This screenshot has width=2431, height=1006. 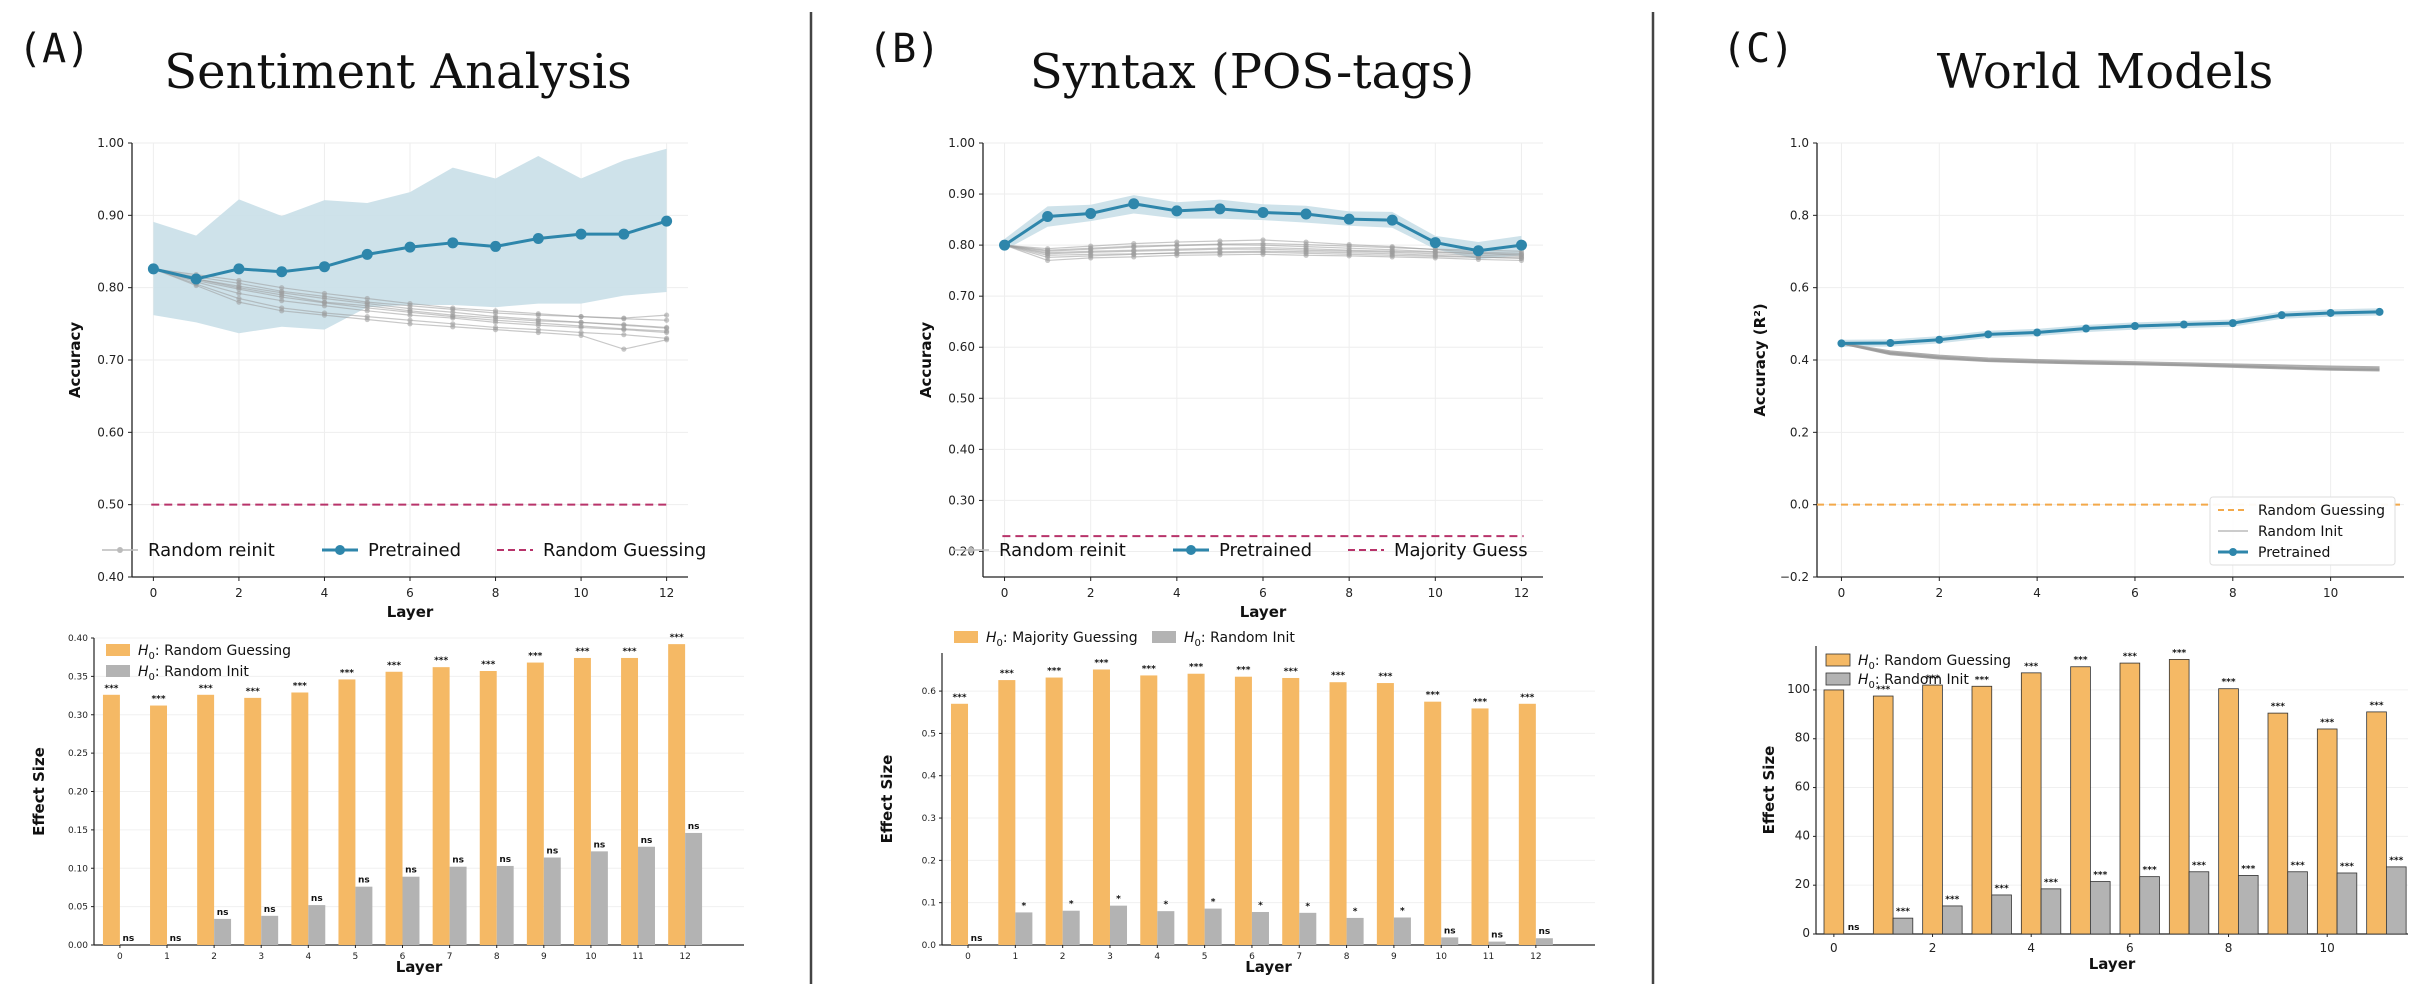 I want to click on y-tick-label: 0.50, so click(x=110, y=505).